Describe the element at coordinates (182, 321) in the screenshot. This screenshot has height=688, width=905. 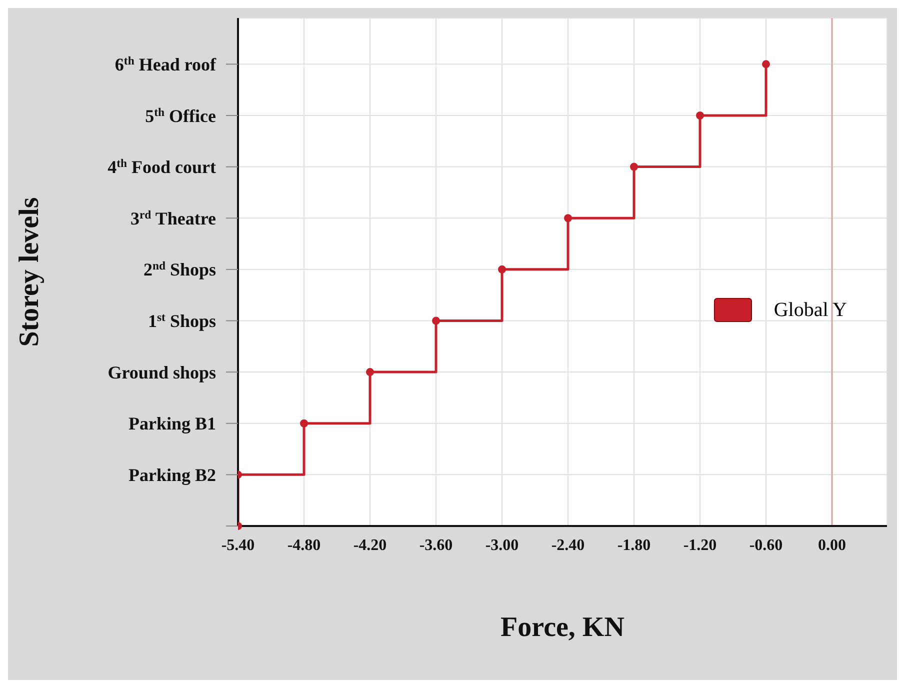
I see `y-tick-label: 1$^{st}$ Shops` at that location.